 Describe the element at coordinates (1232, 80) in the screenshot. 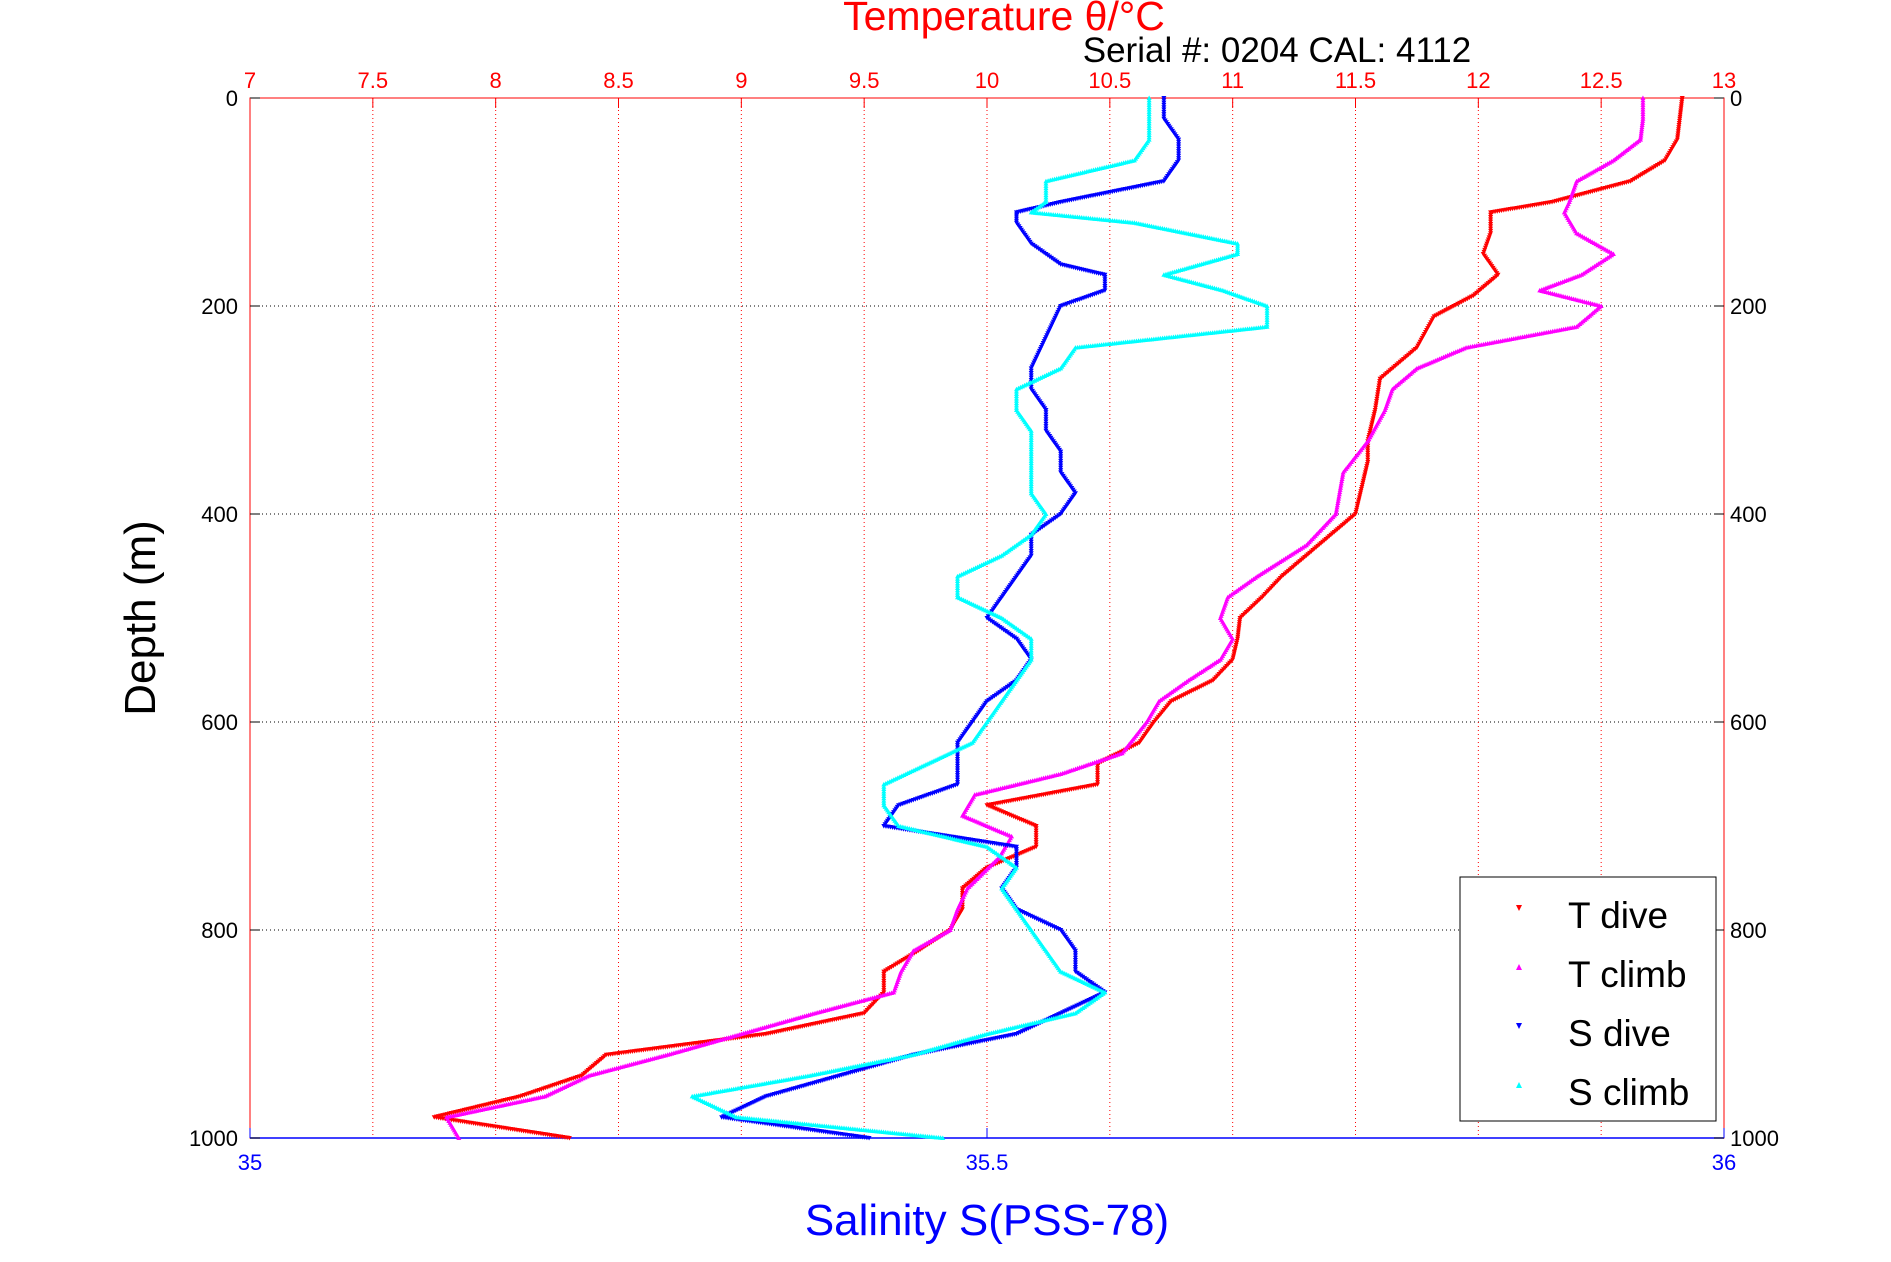

I see `temperature-tick-label: 11` at that location.